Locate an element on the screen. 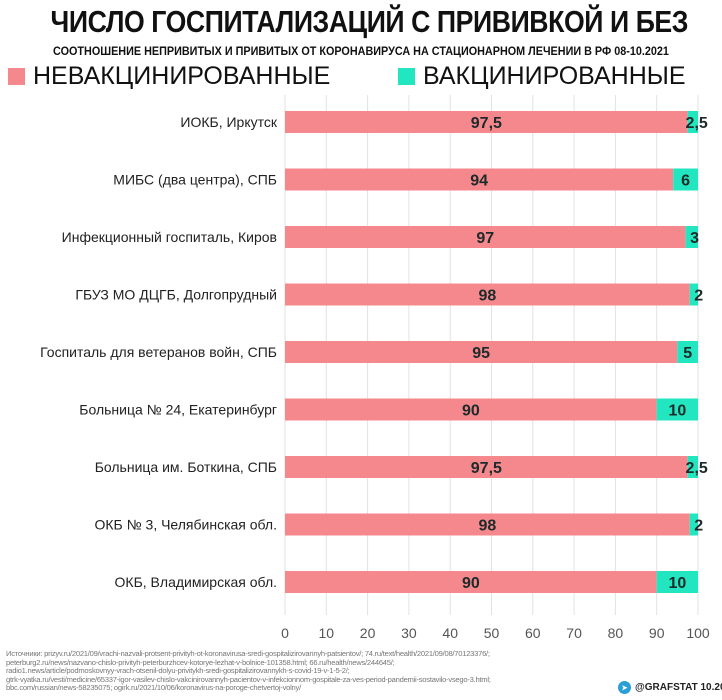 The image size is (722, 700). chart-title: ЧИСЛО ГОСПИТАЛИЗАЦИЙ С ПРИВИВКОЙ И БЕЗ is located at coordinates (369, 21).